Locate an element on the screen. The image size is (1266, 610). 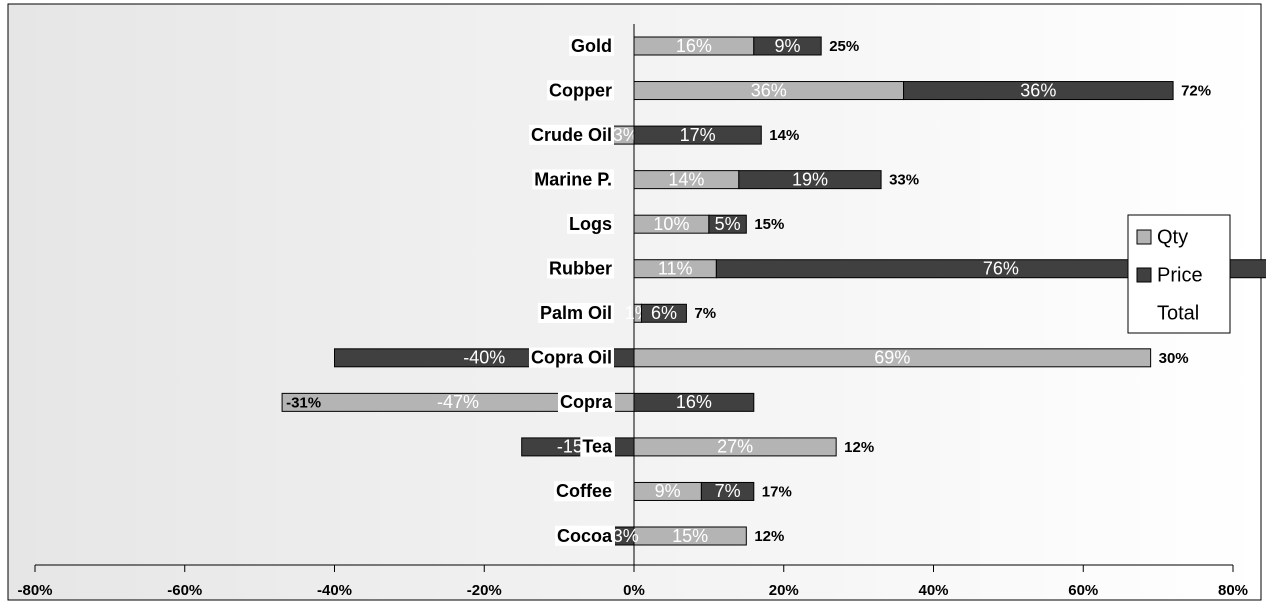
category-label: Palm Oil is located at coordinates (576, 313).